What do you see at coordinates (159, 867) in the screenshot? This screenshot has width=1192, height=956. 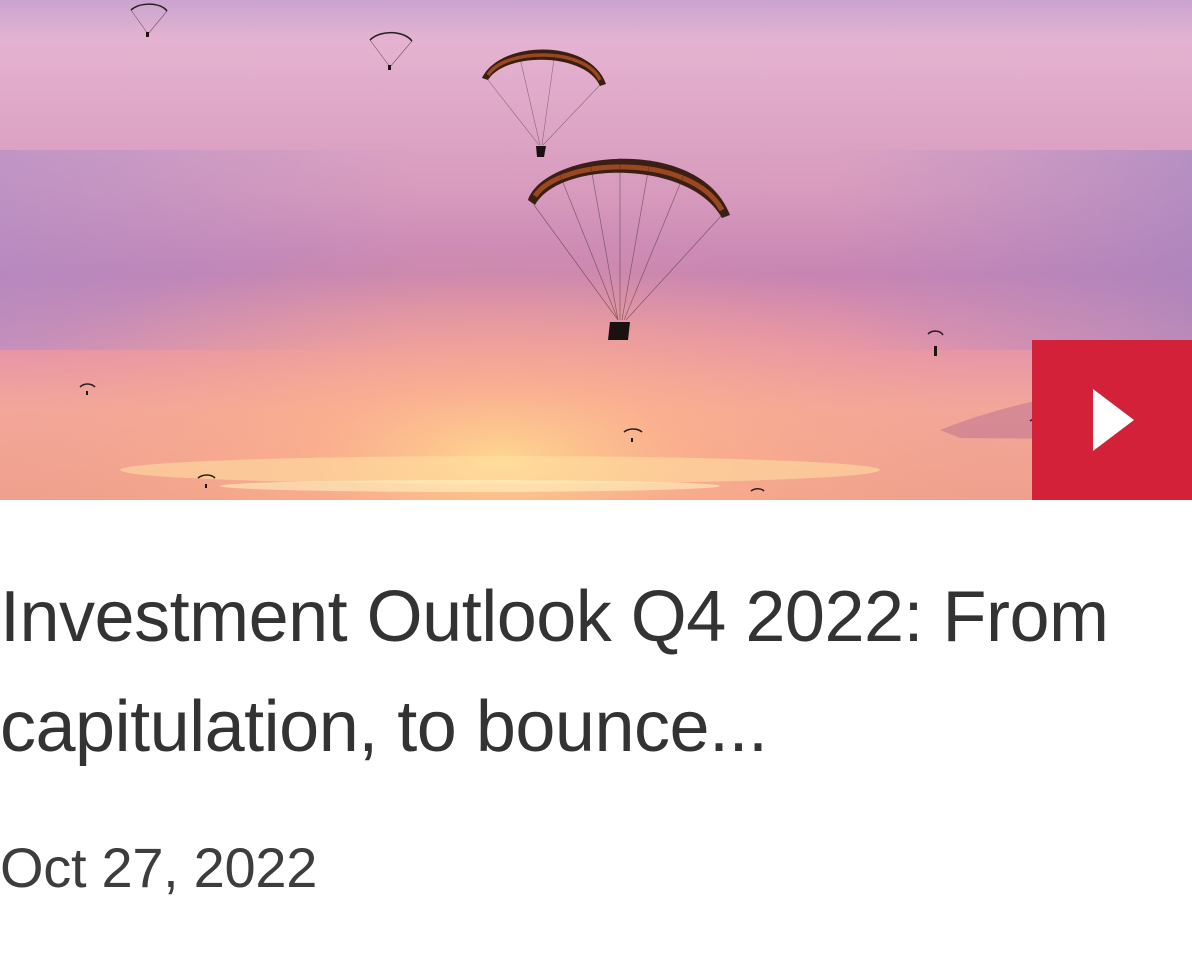 I see `article-date: Oct 27, 2022` at bounding box center [159, 867].